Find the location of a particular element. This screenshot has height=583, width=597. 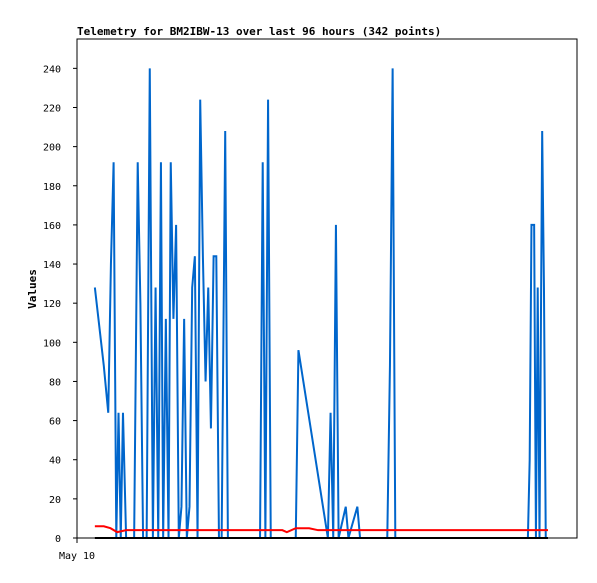

y-tick-label: 140 is located at coordinates (52, 265).